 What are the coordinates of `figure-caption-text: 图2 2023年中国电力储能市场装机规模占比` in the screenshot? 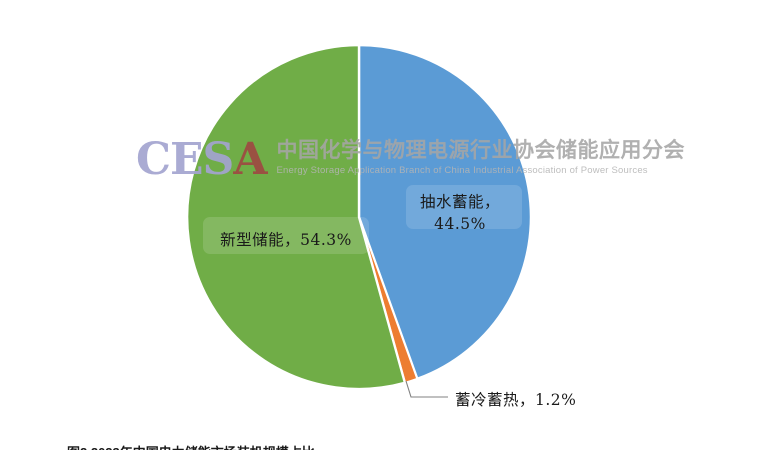 It's located at (191, 447).